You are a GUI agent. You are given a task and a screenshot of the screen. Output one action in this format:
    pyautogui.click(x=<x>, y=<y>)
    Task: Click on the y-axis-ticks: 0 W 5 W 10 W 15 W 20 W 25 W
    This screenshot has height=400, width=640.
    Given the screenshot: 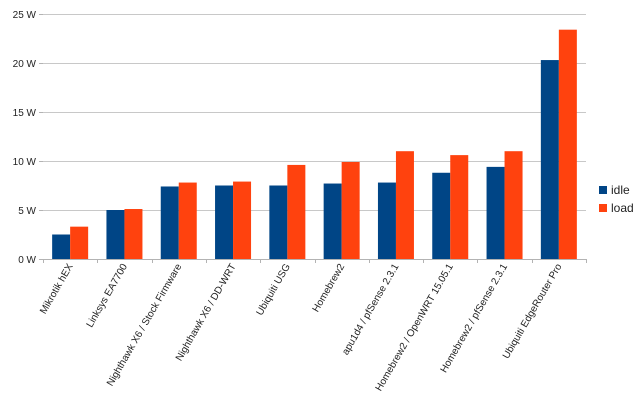 What is the action you would take?
    pyautogui.click(x=28, y=138)
    